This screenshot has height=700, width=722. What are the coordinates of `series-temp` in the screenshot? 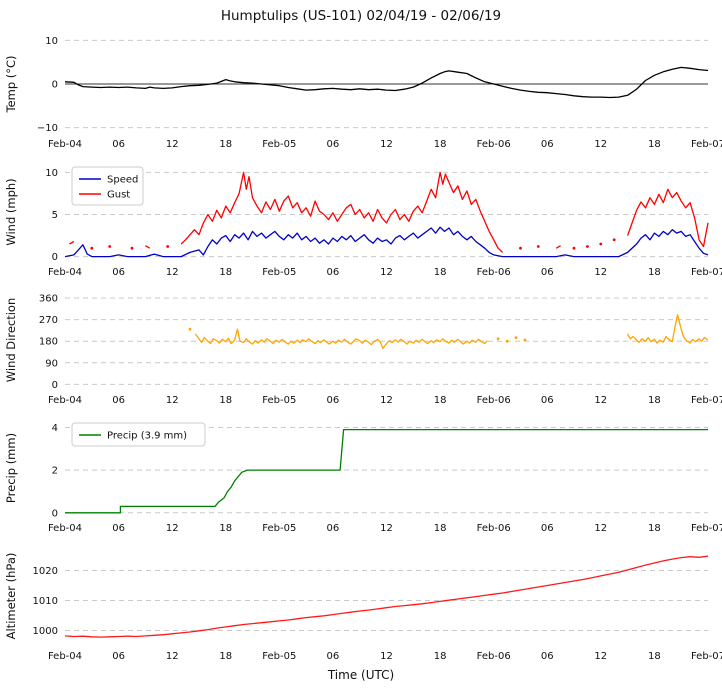 It's located at (386, 82).